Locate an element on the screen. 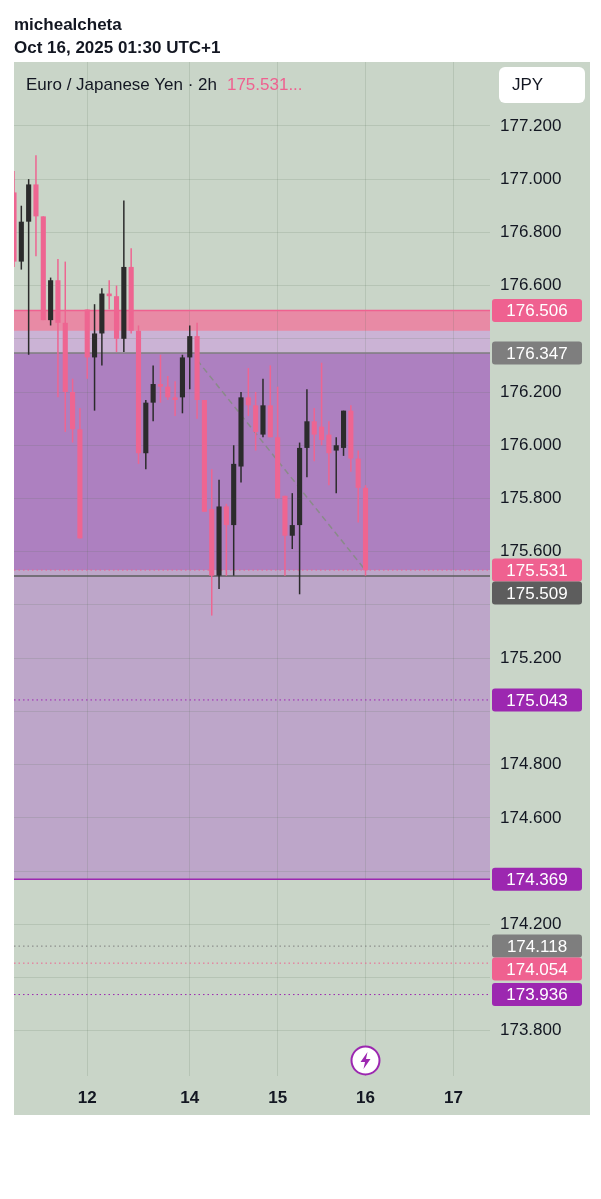 The width and height of the screenshot is (601, 1199). y-tick-label: 175.200 is located at coordinates (531, 657).